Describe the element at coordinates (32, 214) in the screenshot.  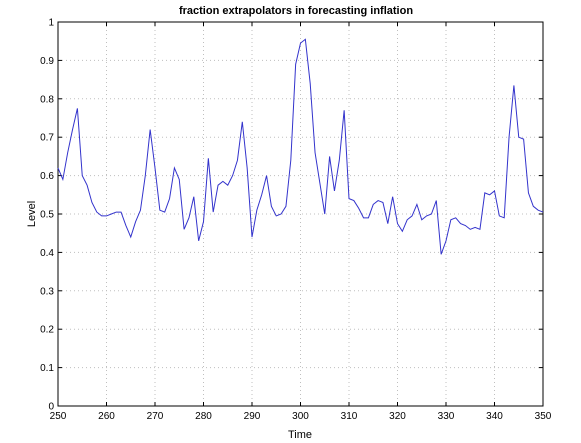
I see `y-axis-label: Level` at that location.